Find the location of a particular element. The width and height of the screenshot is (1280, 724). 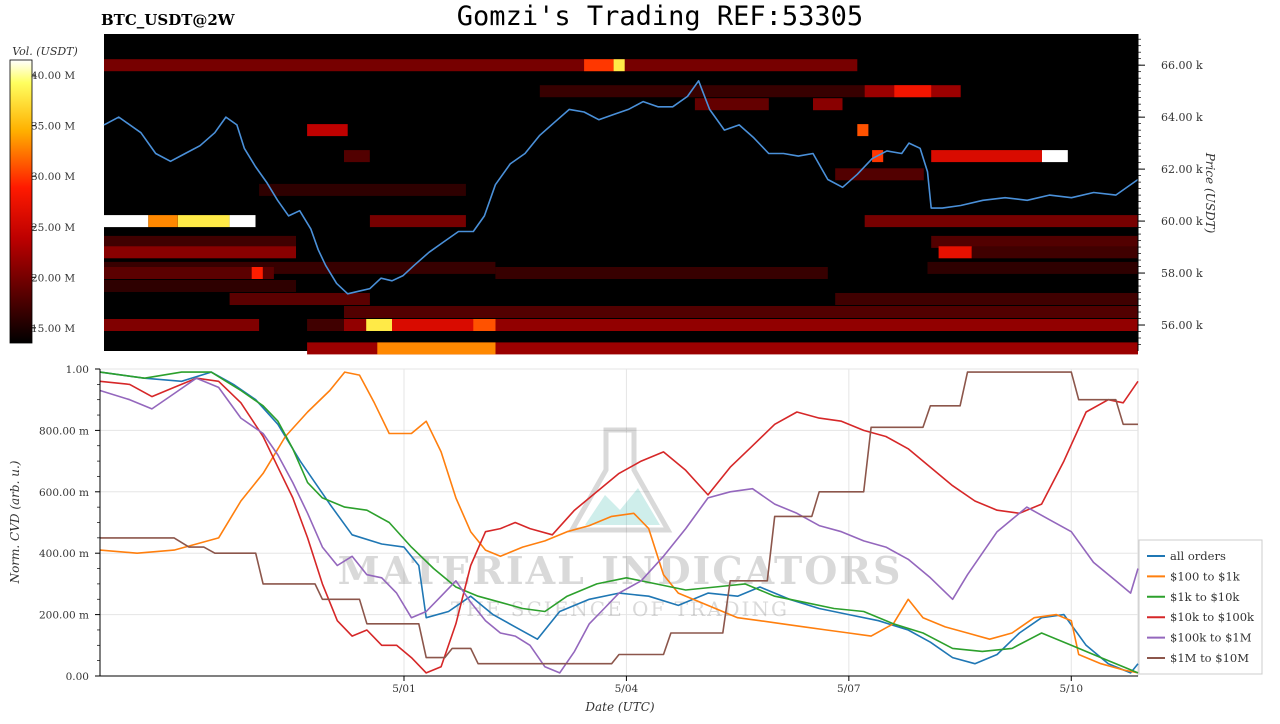

legend-label: $100 to $1k is located at coordinates (1205, 576).